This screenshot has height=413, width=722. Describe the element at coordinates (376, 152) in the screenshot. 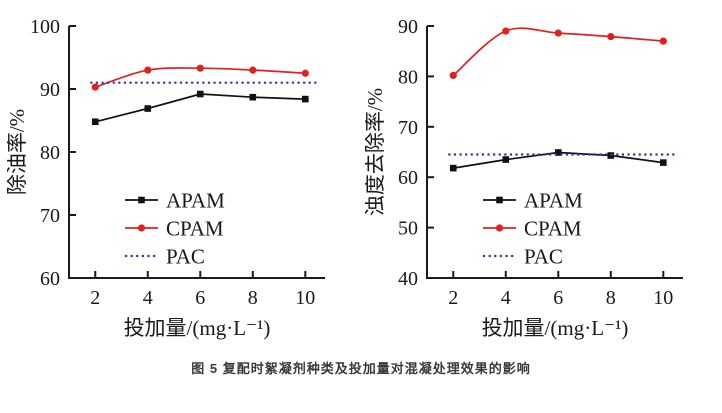

I see `y-axis-title: 浊度去除率/%` at that location.